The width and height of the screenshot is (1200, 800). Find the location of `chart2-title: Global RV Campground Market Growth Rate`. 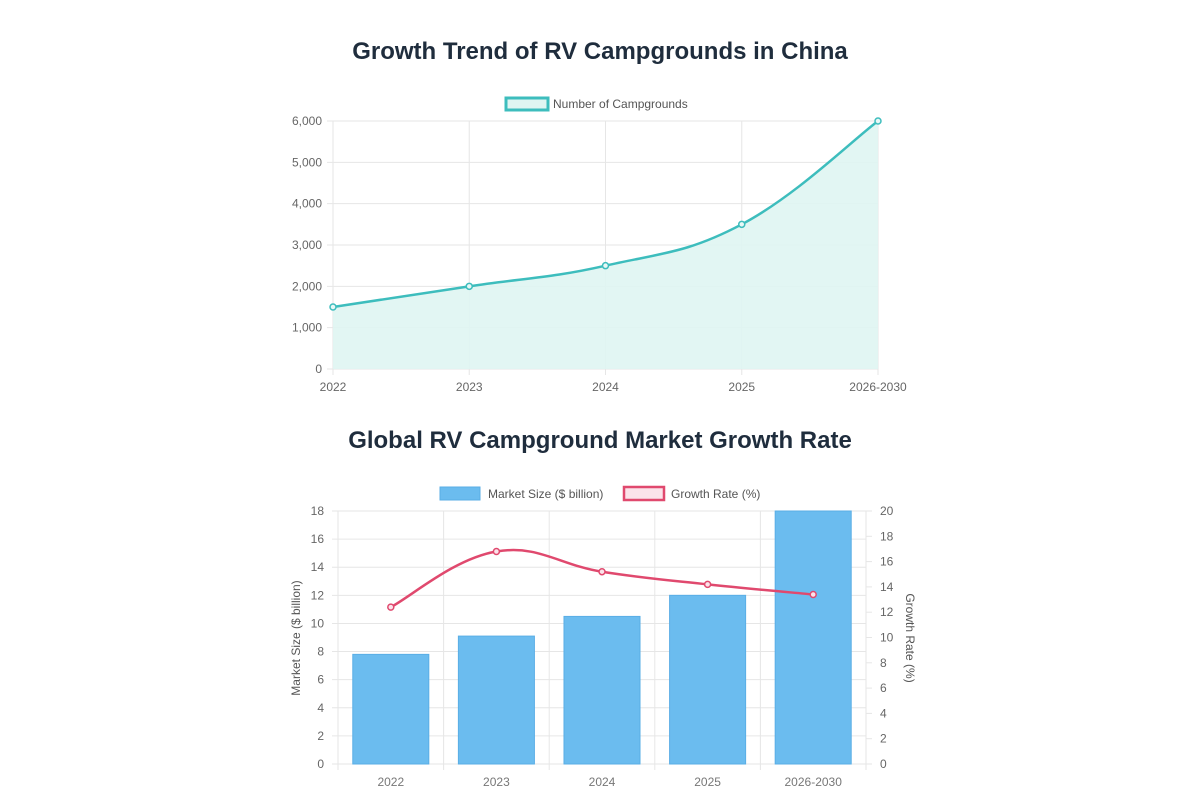

chart2-title: Global RV Campground Market Growth Rate is located at coordinates (600, 440).